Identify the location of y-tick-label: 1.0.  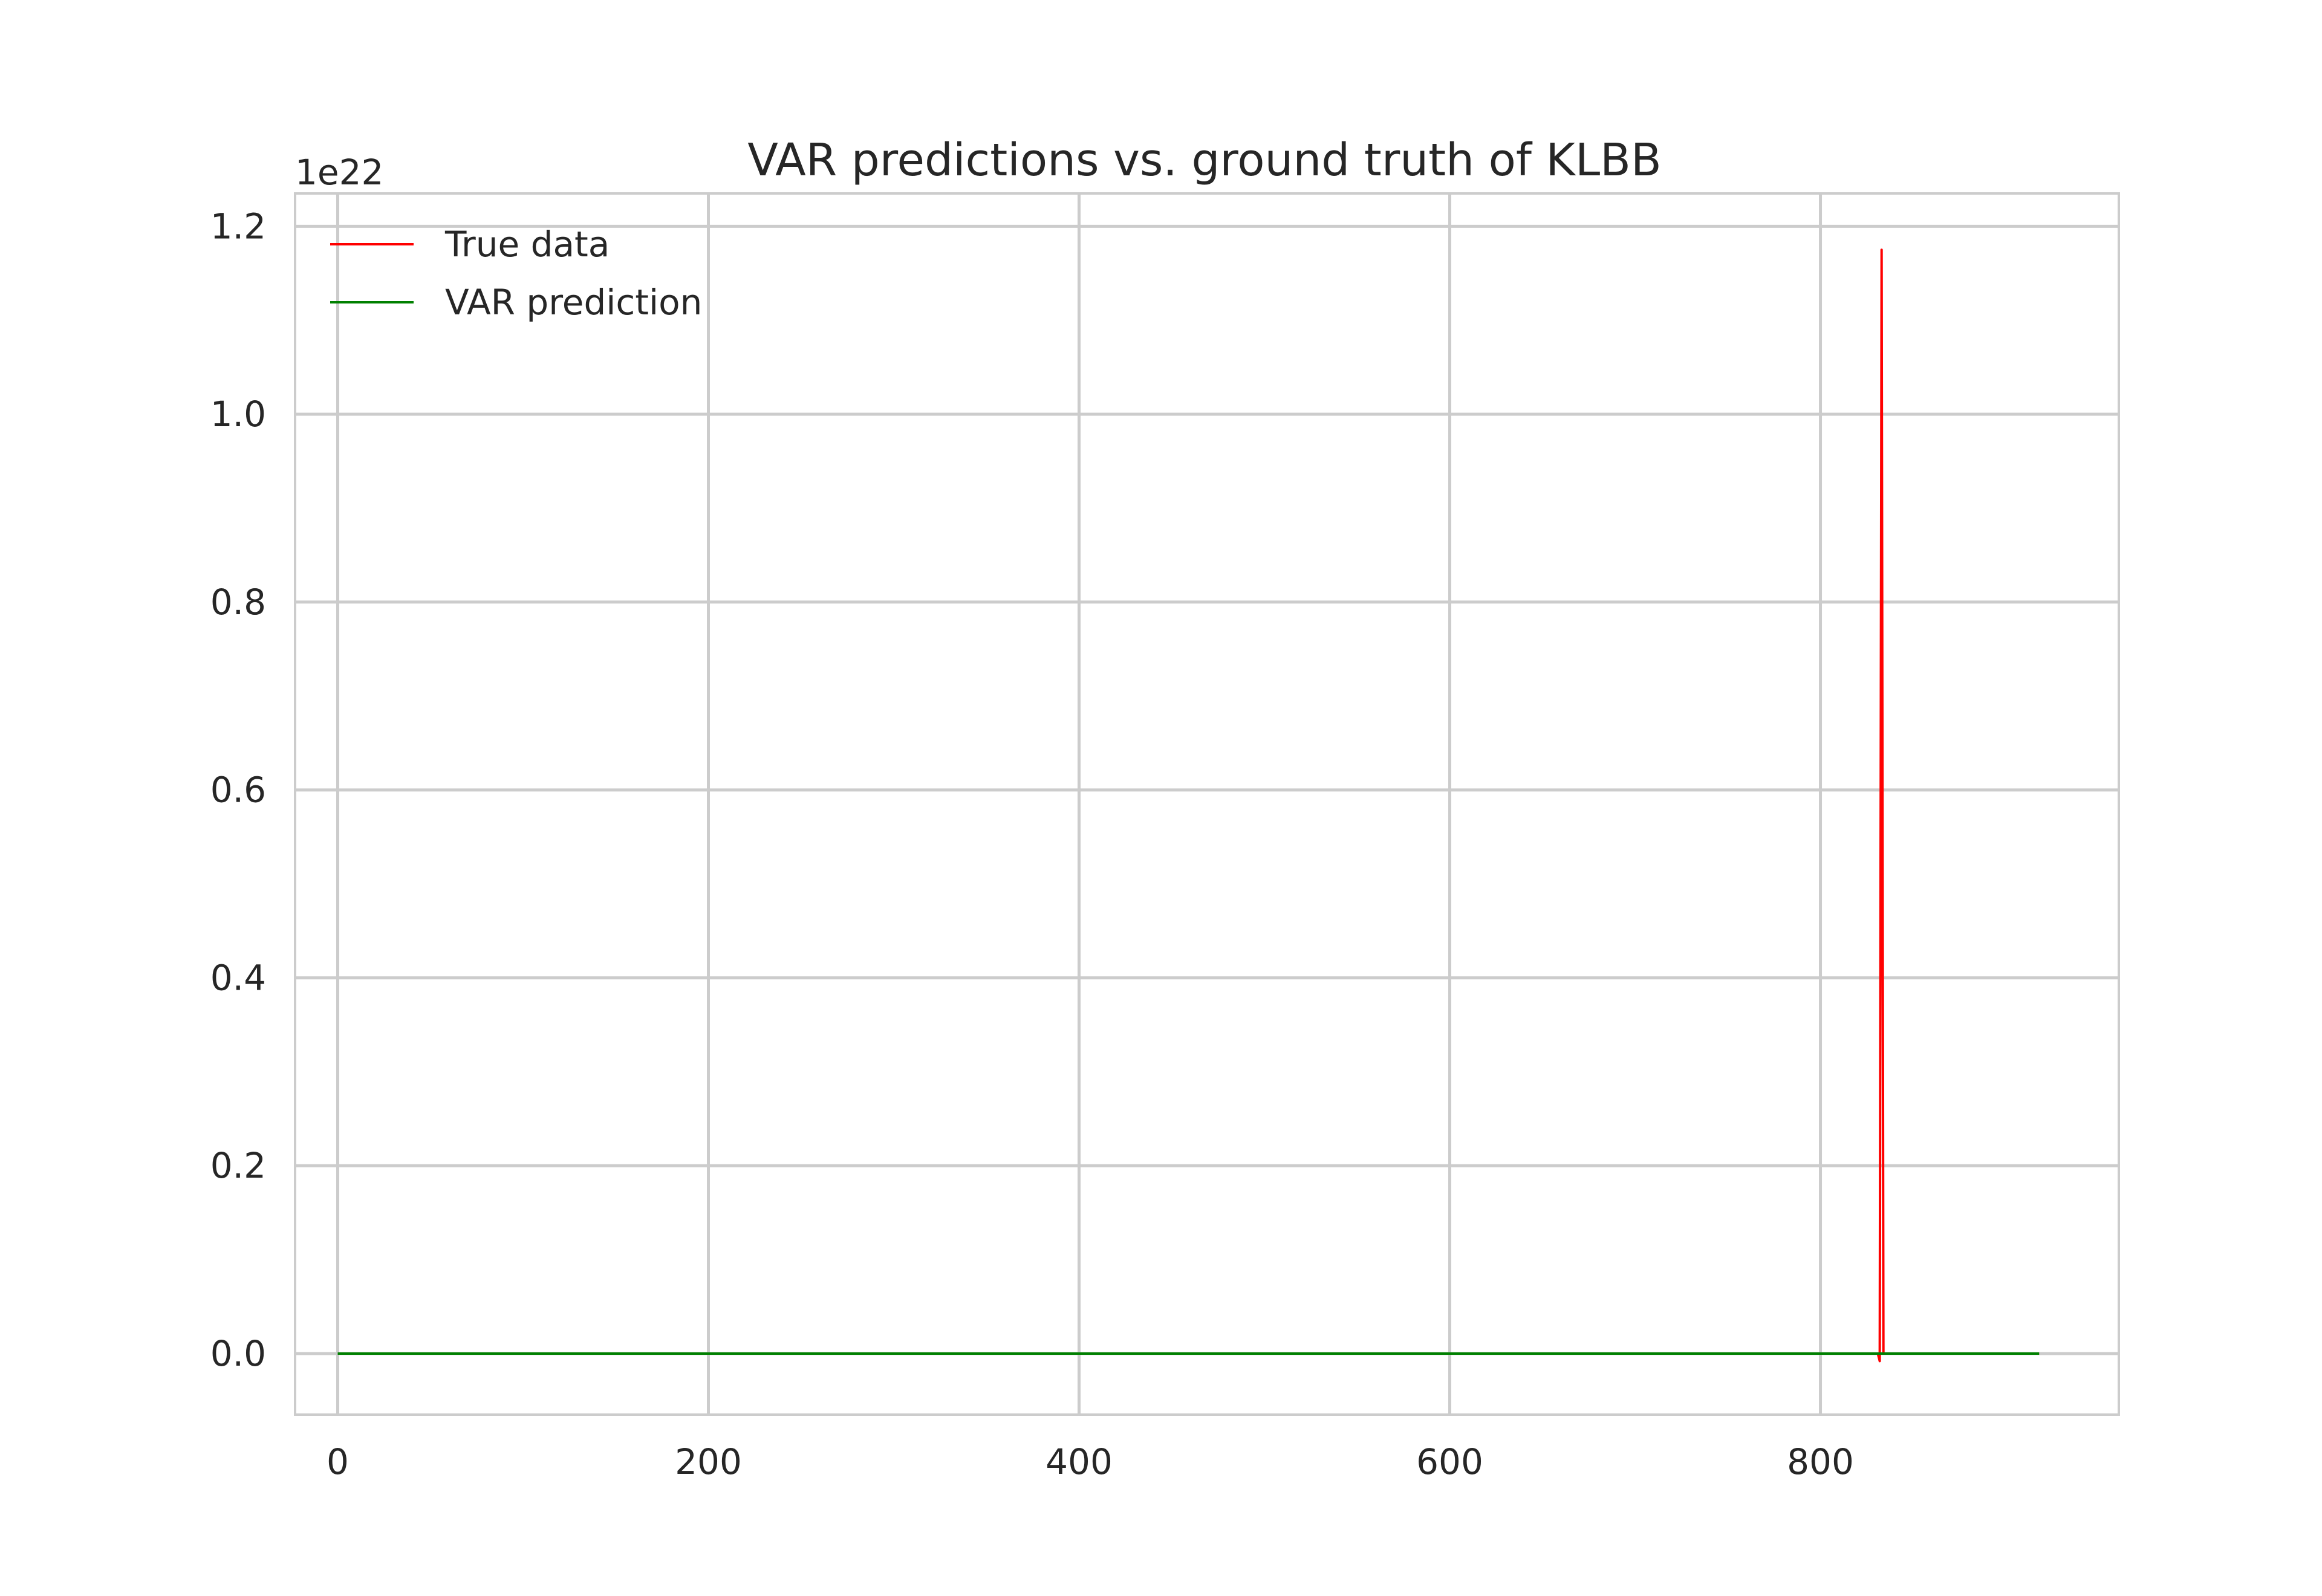
(238, 414).